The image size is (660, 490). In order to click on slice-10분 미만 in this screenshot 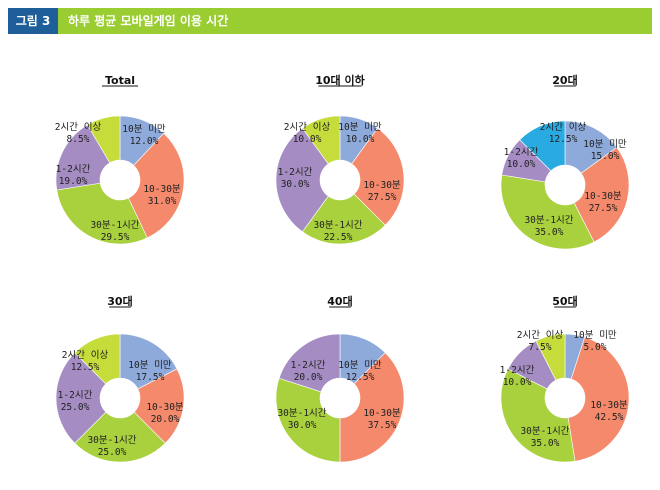, I will do `click(148, 361)`.